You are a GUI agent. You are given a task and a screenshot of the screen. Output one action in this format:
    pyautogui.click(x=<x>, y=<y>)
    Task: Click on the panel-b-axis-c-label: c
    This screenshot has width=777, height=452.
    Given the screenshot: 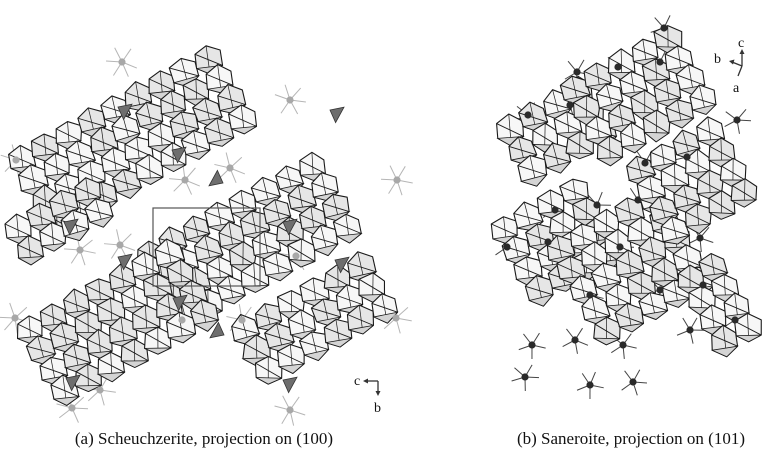 What is the action you would take?
    pyautogui.click(x=741, y=43)
    